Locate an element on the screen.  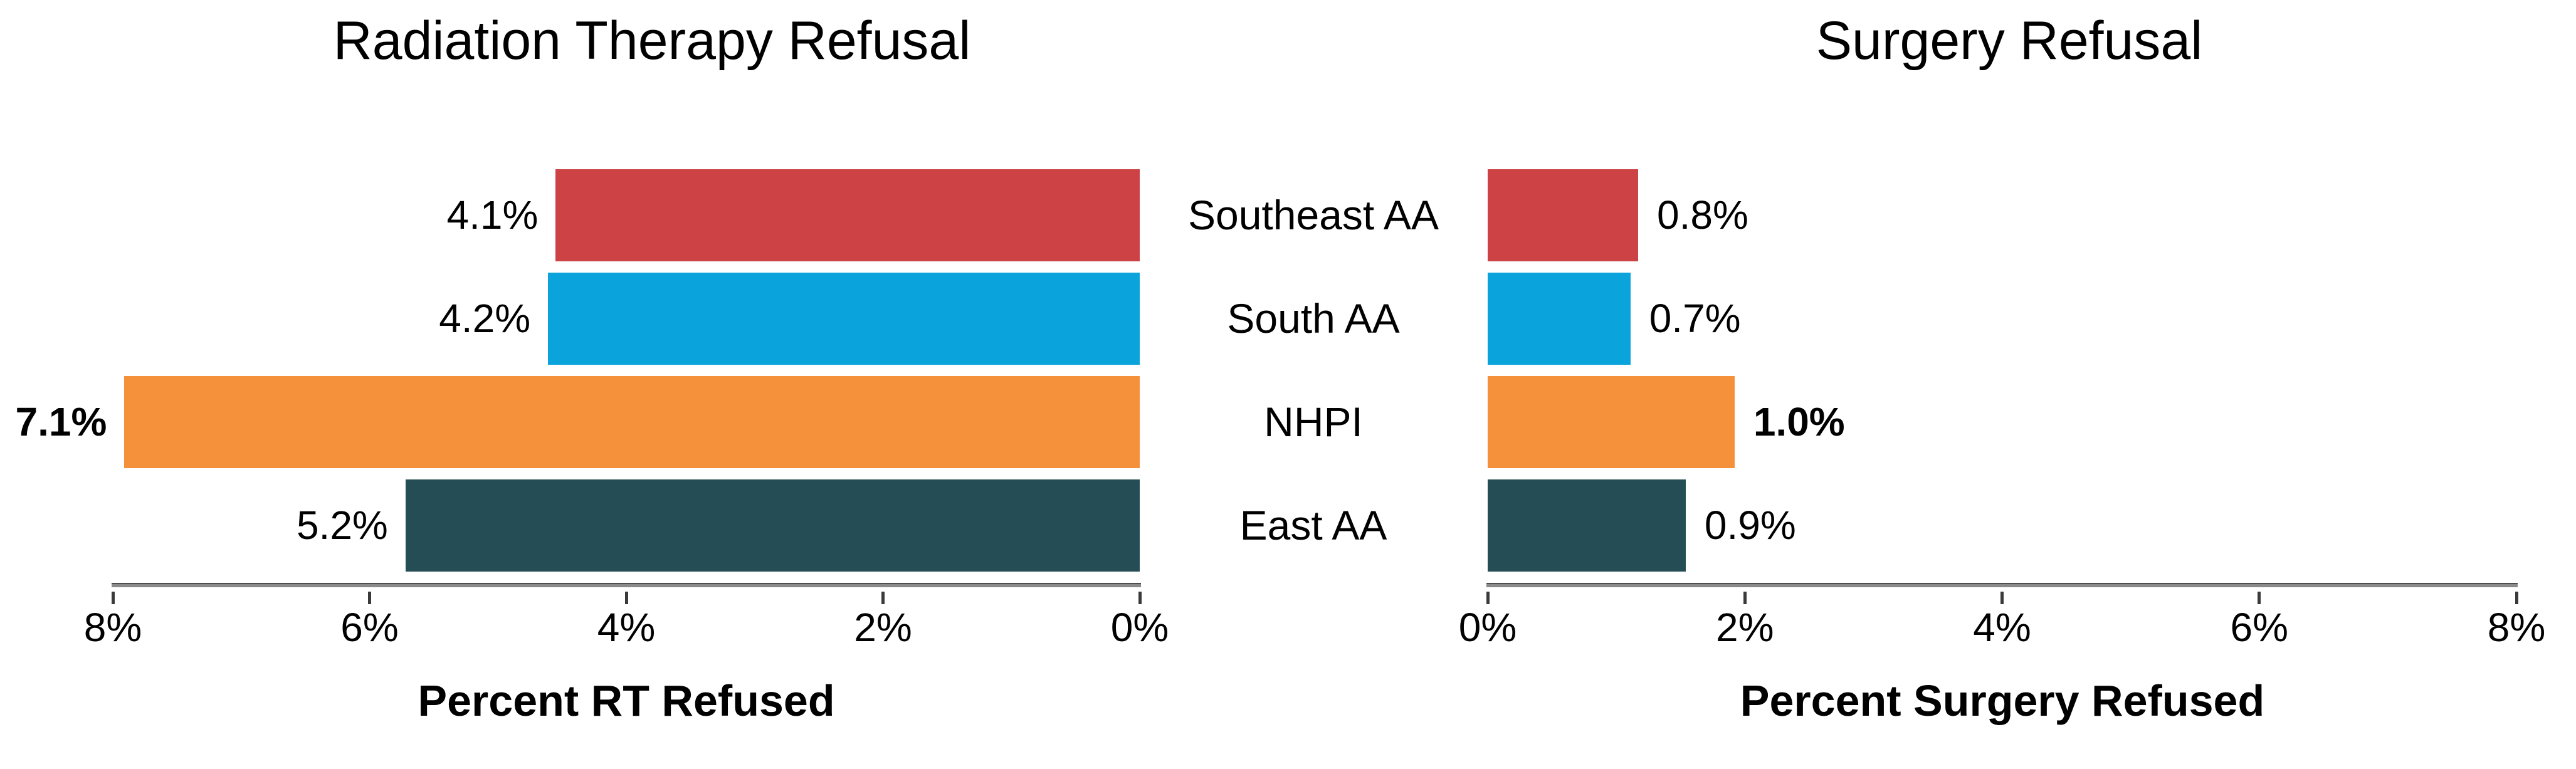
bar-nhpi-percent-rt-refused is located at coordinates (632, 422).